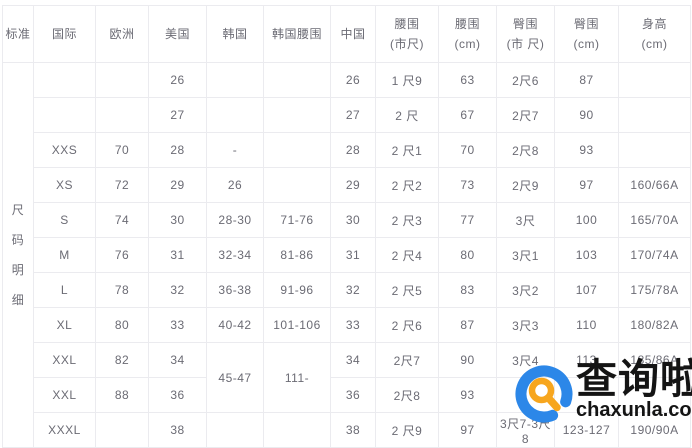 This screenshot has height=448, width=692. Describe the element at coordinates (407, 360) in the screenshot. I see `cell-waist-chi: 2尺7` at that location.